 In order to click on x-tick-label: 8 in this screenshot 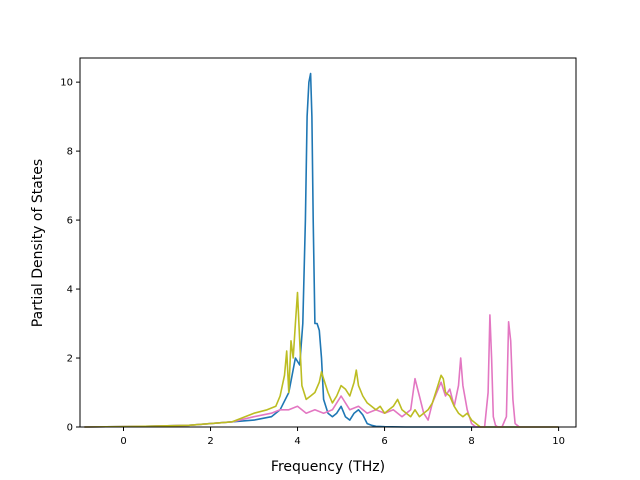, I will do `click(471, 441)`.